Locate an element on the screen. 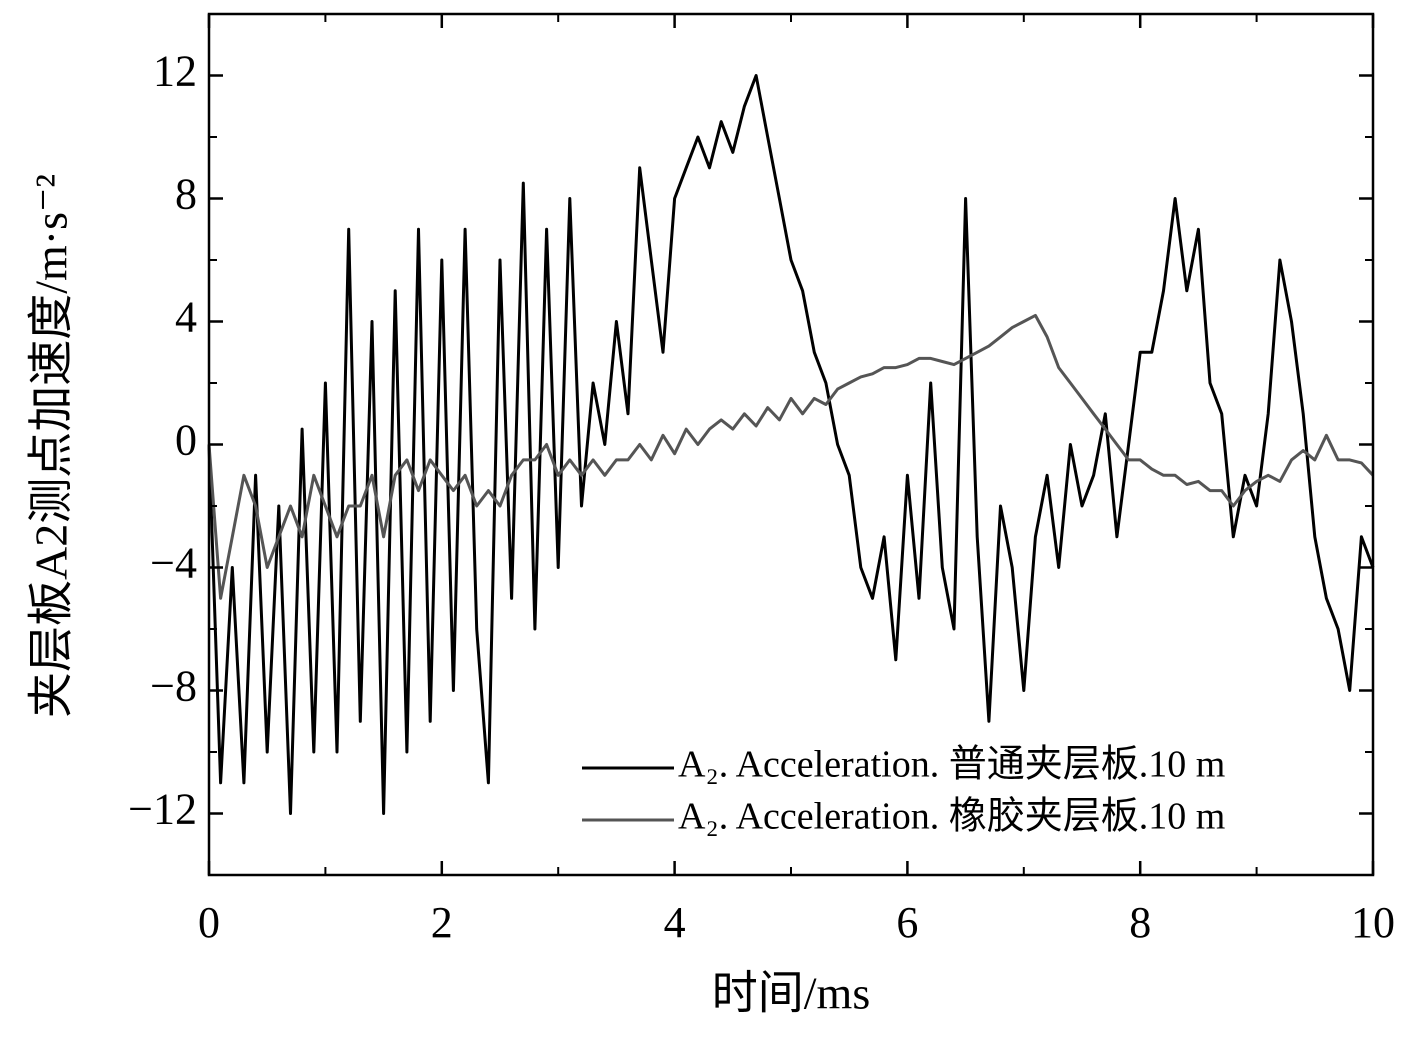  y-tick-label: 12 is located at coordinates (175, 71).